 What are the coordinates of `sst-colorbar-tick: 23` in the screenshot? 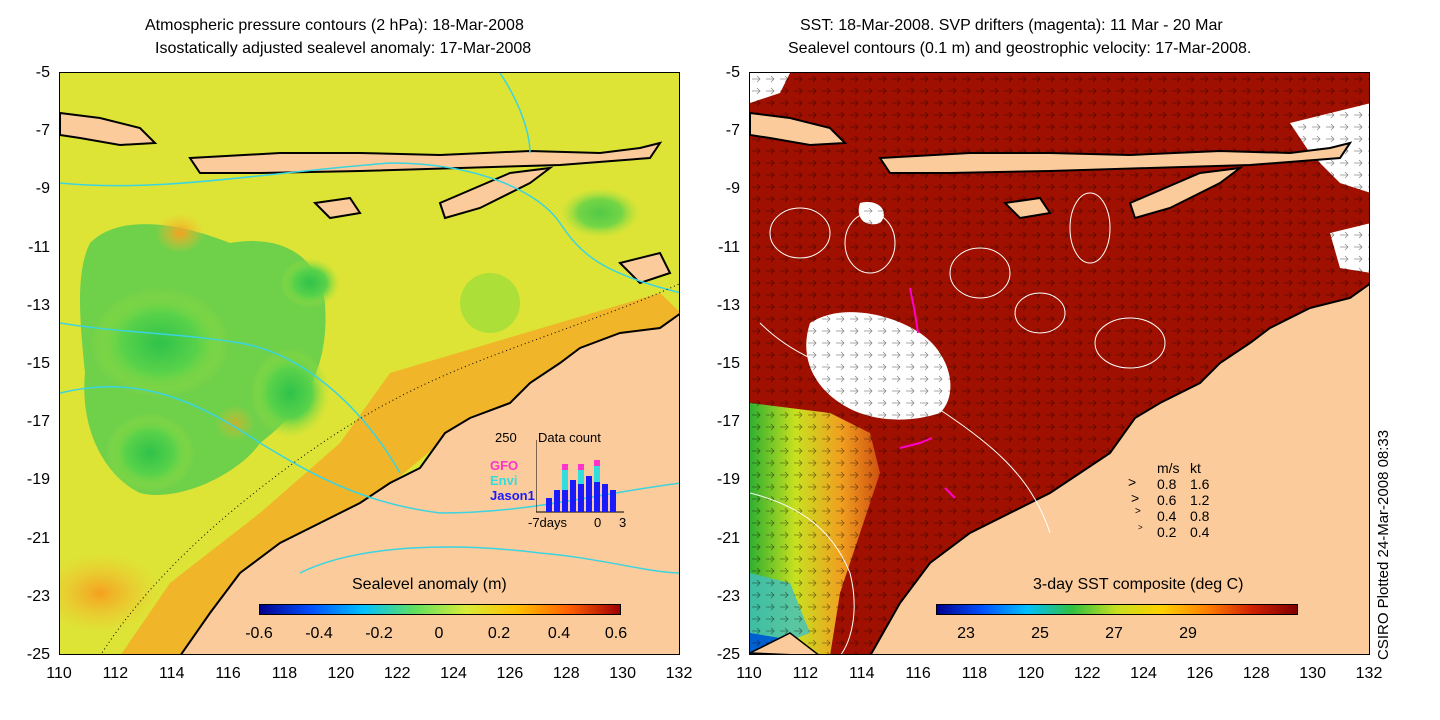 It's located at (966, 633).